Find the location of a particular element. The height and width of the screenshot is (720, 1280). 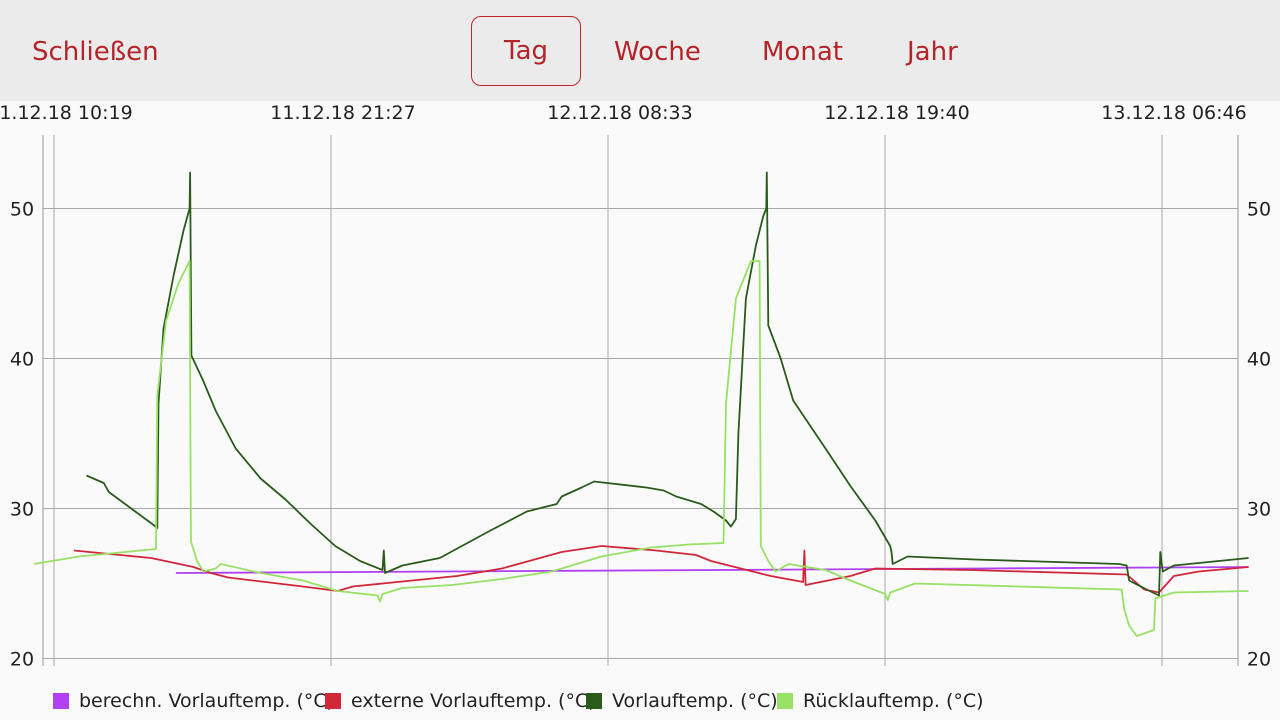

y-tick-label-left: 20 is located at coordinates (22, 660).